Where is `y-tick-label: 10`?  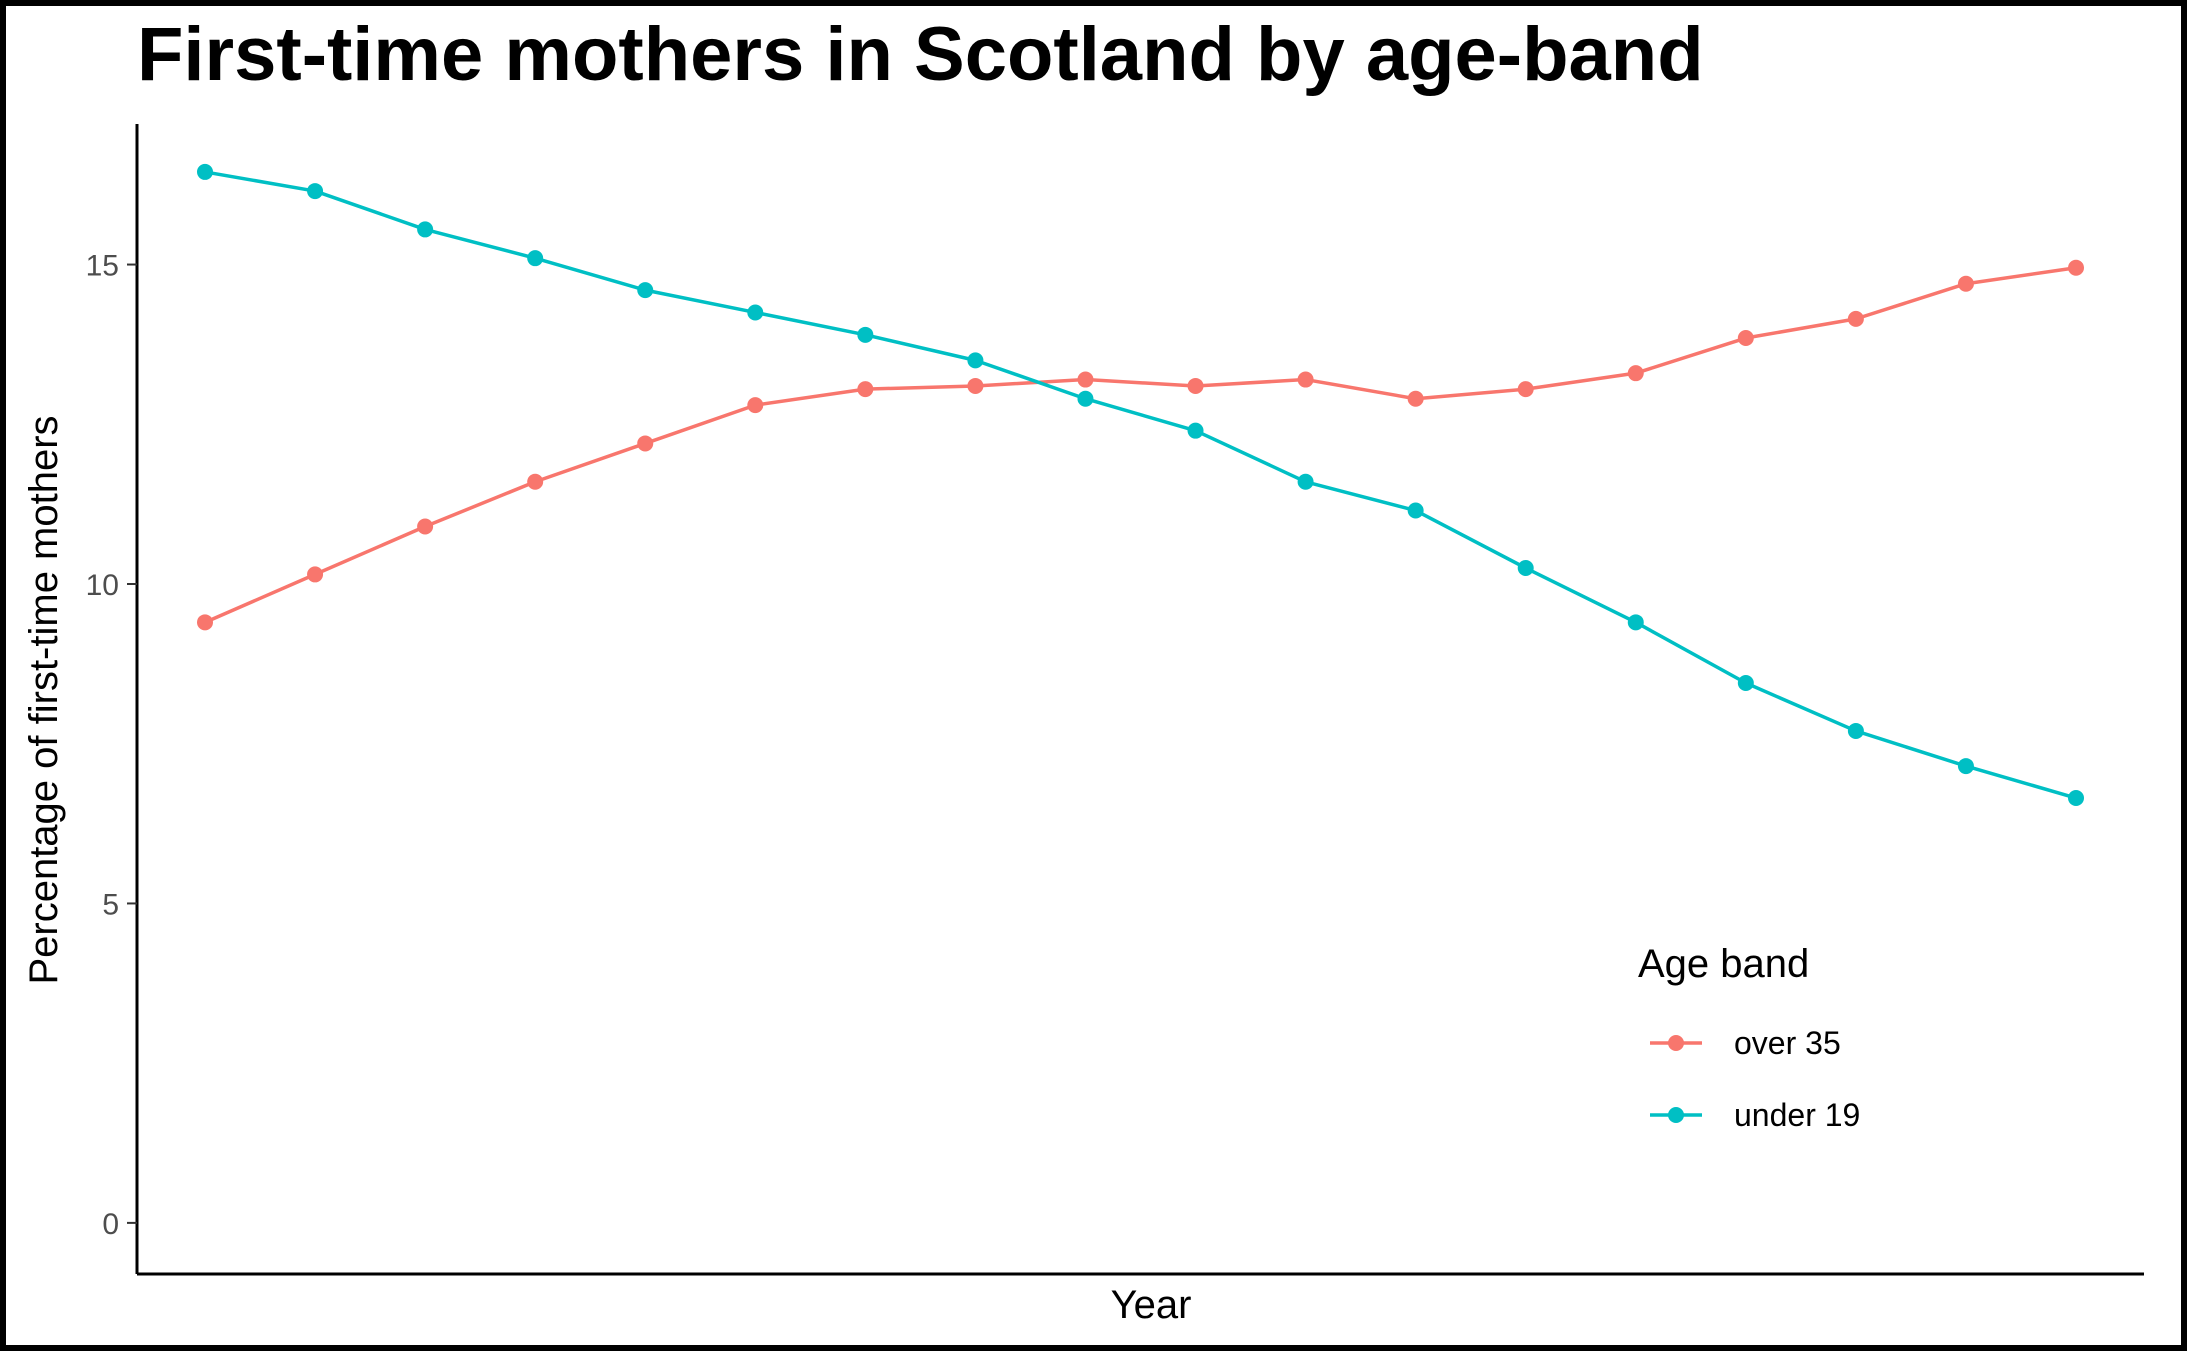 y-tick-label: 10 is located at coordinates (102, 585).